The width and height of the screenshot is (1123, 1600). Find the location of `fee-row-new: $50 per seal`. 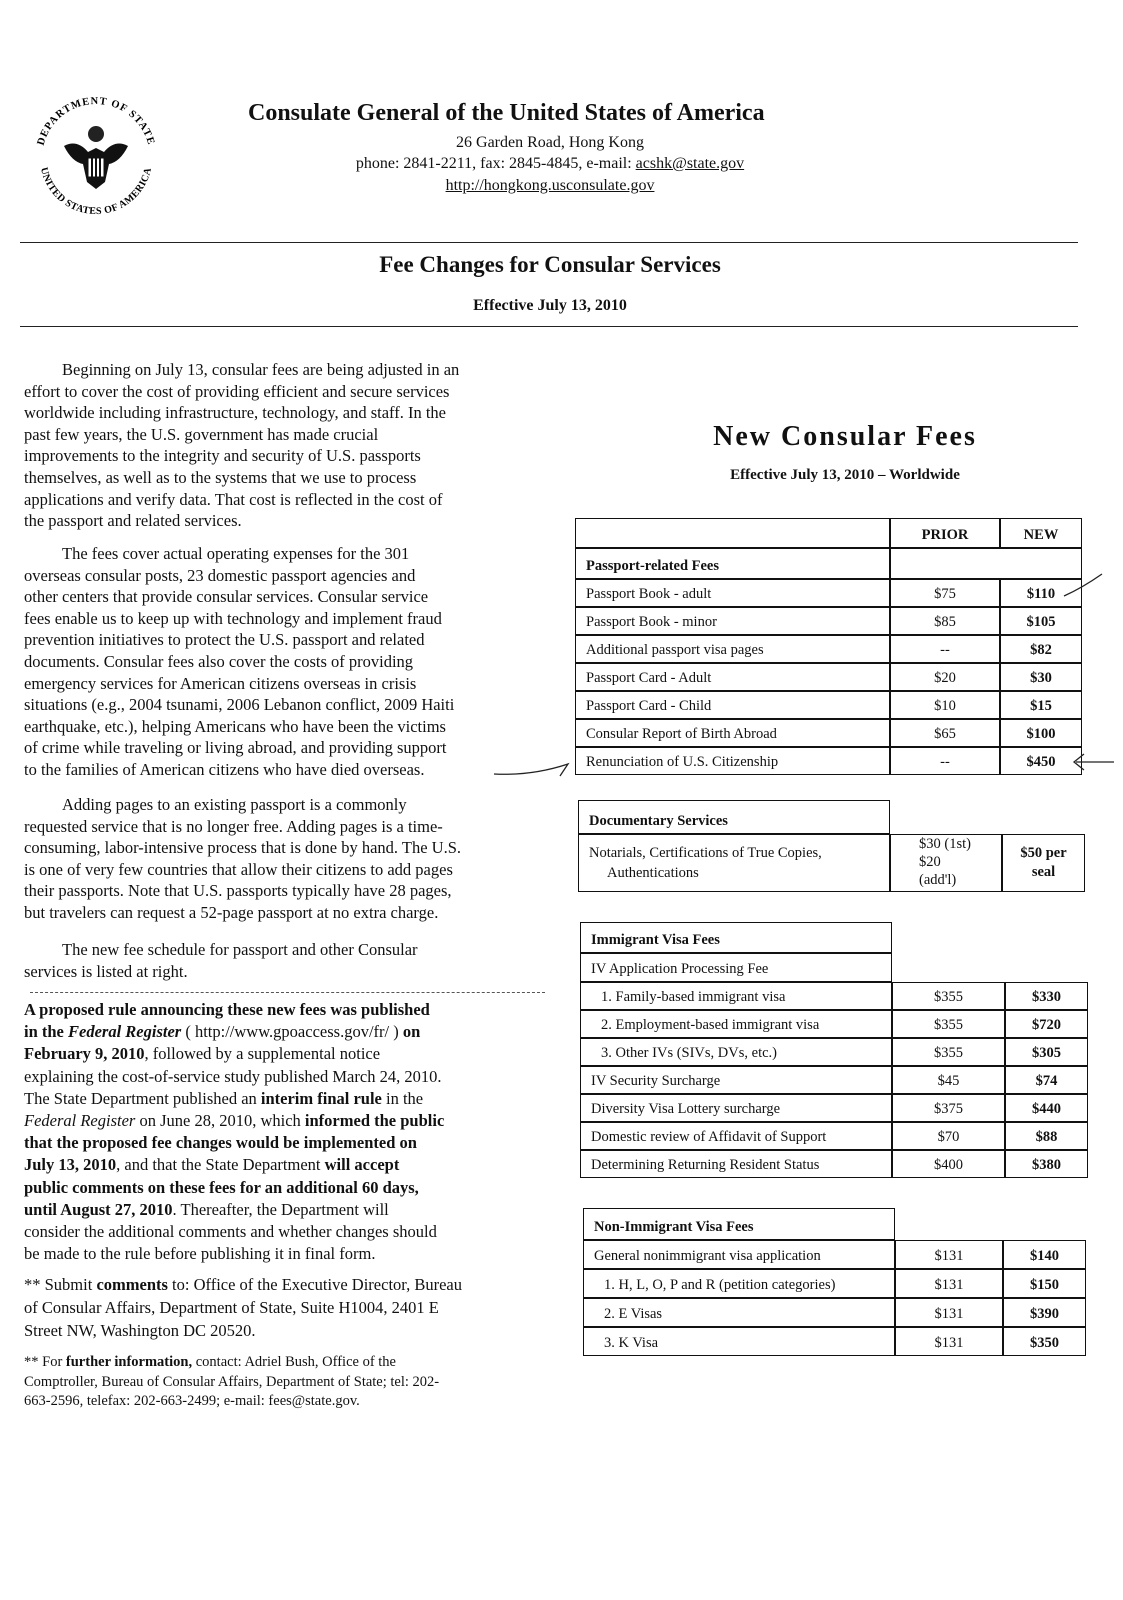

fee-row-new: $50 per seal is located at coordinates (1043, 863).